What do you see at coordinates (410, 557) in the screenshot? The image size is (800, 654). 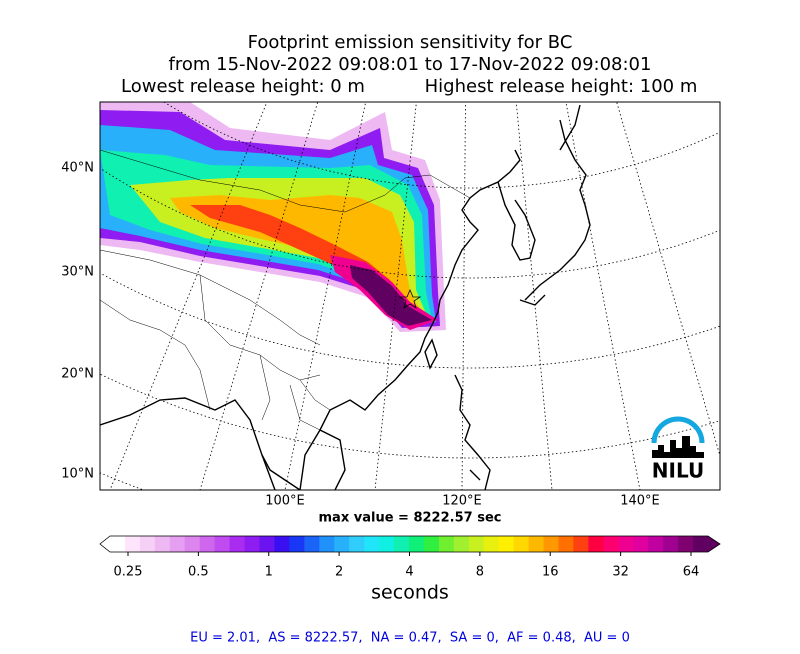 I see `colorbar: 0.25 0.5 1 2 4 8 16 32 64` at bounding box center [410, 557].